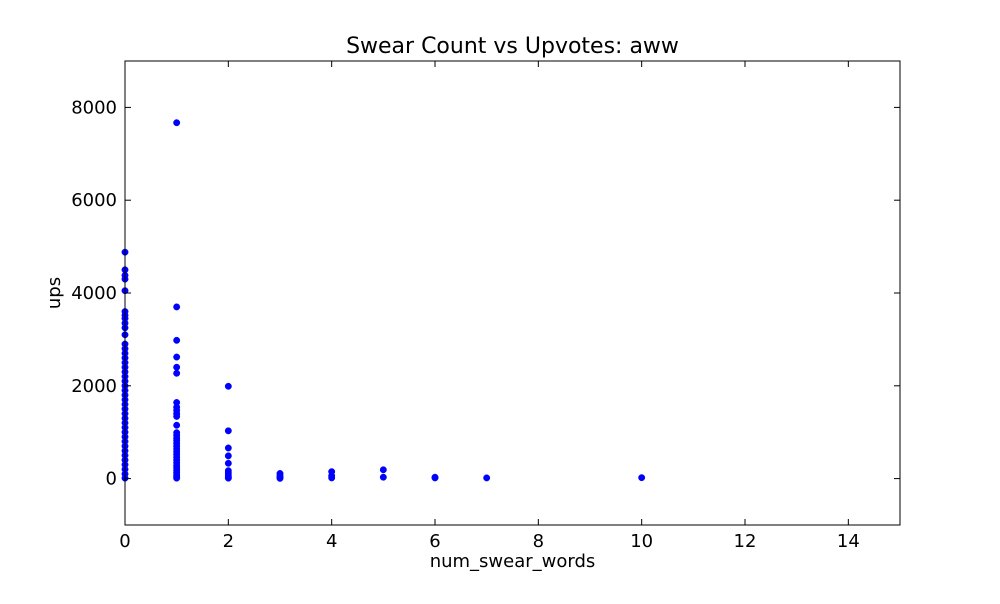 The height and width of the screenshot is (604, 1000). Describe the element at coordinates (331, 541) in the screenshot. I see `x-tick-label: 4` at that location.